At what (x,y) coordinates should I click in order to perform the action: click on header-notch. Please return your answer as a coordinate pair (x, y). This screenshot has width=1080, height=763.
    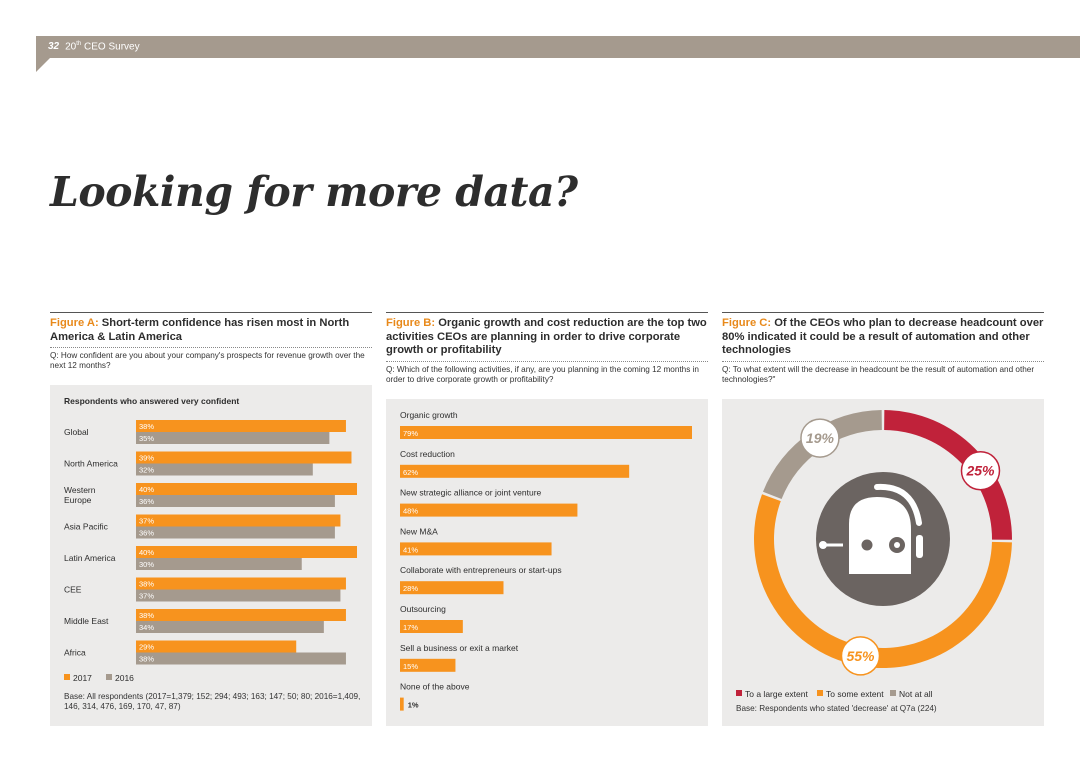
    Looking at the image, I should click on (43, 65).